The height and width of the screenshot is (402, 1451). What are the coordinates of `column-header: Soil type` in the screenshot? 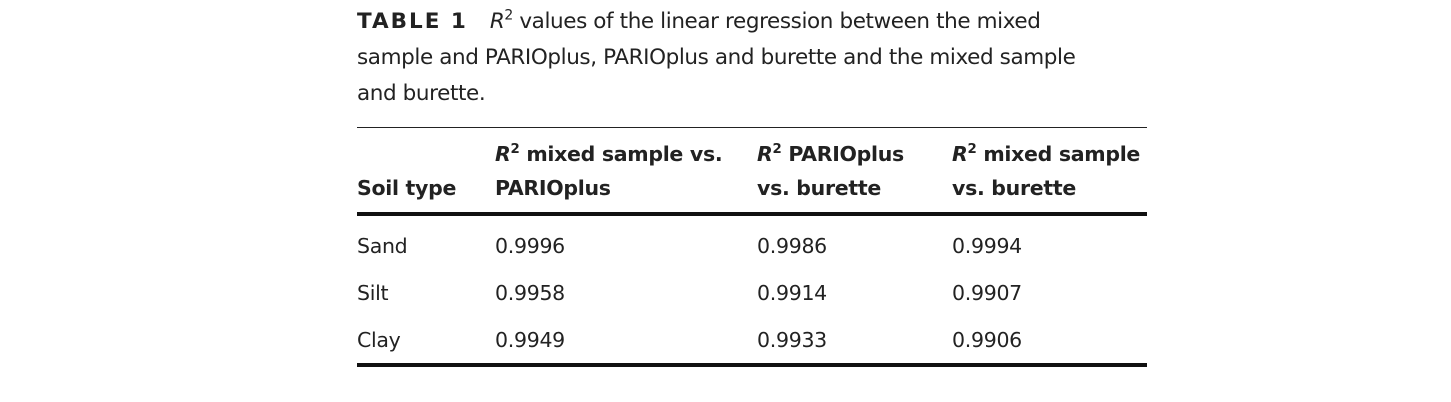 It's located at (407, 188).